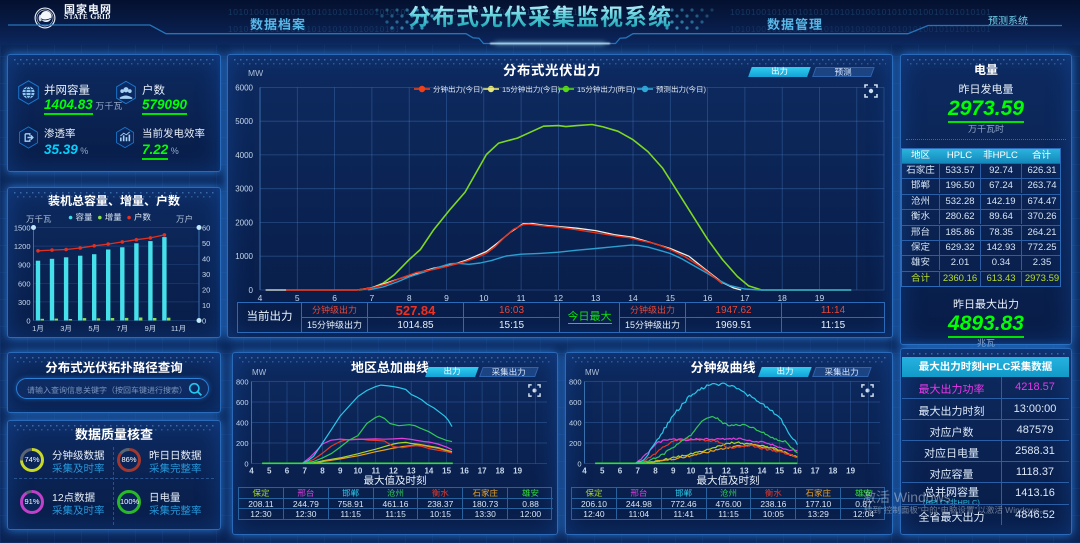  What do you see at coordinates (24, 265) in the screenshot?
I see `svg-text: 900` at bounding box center [24, 265].